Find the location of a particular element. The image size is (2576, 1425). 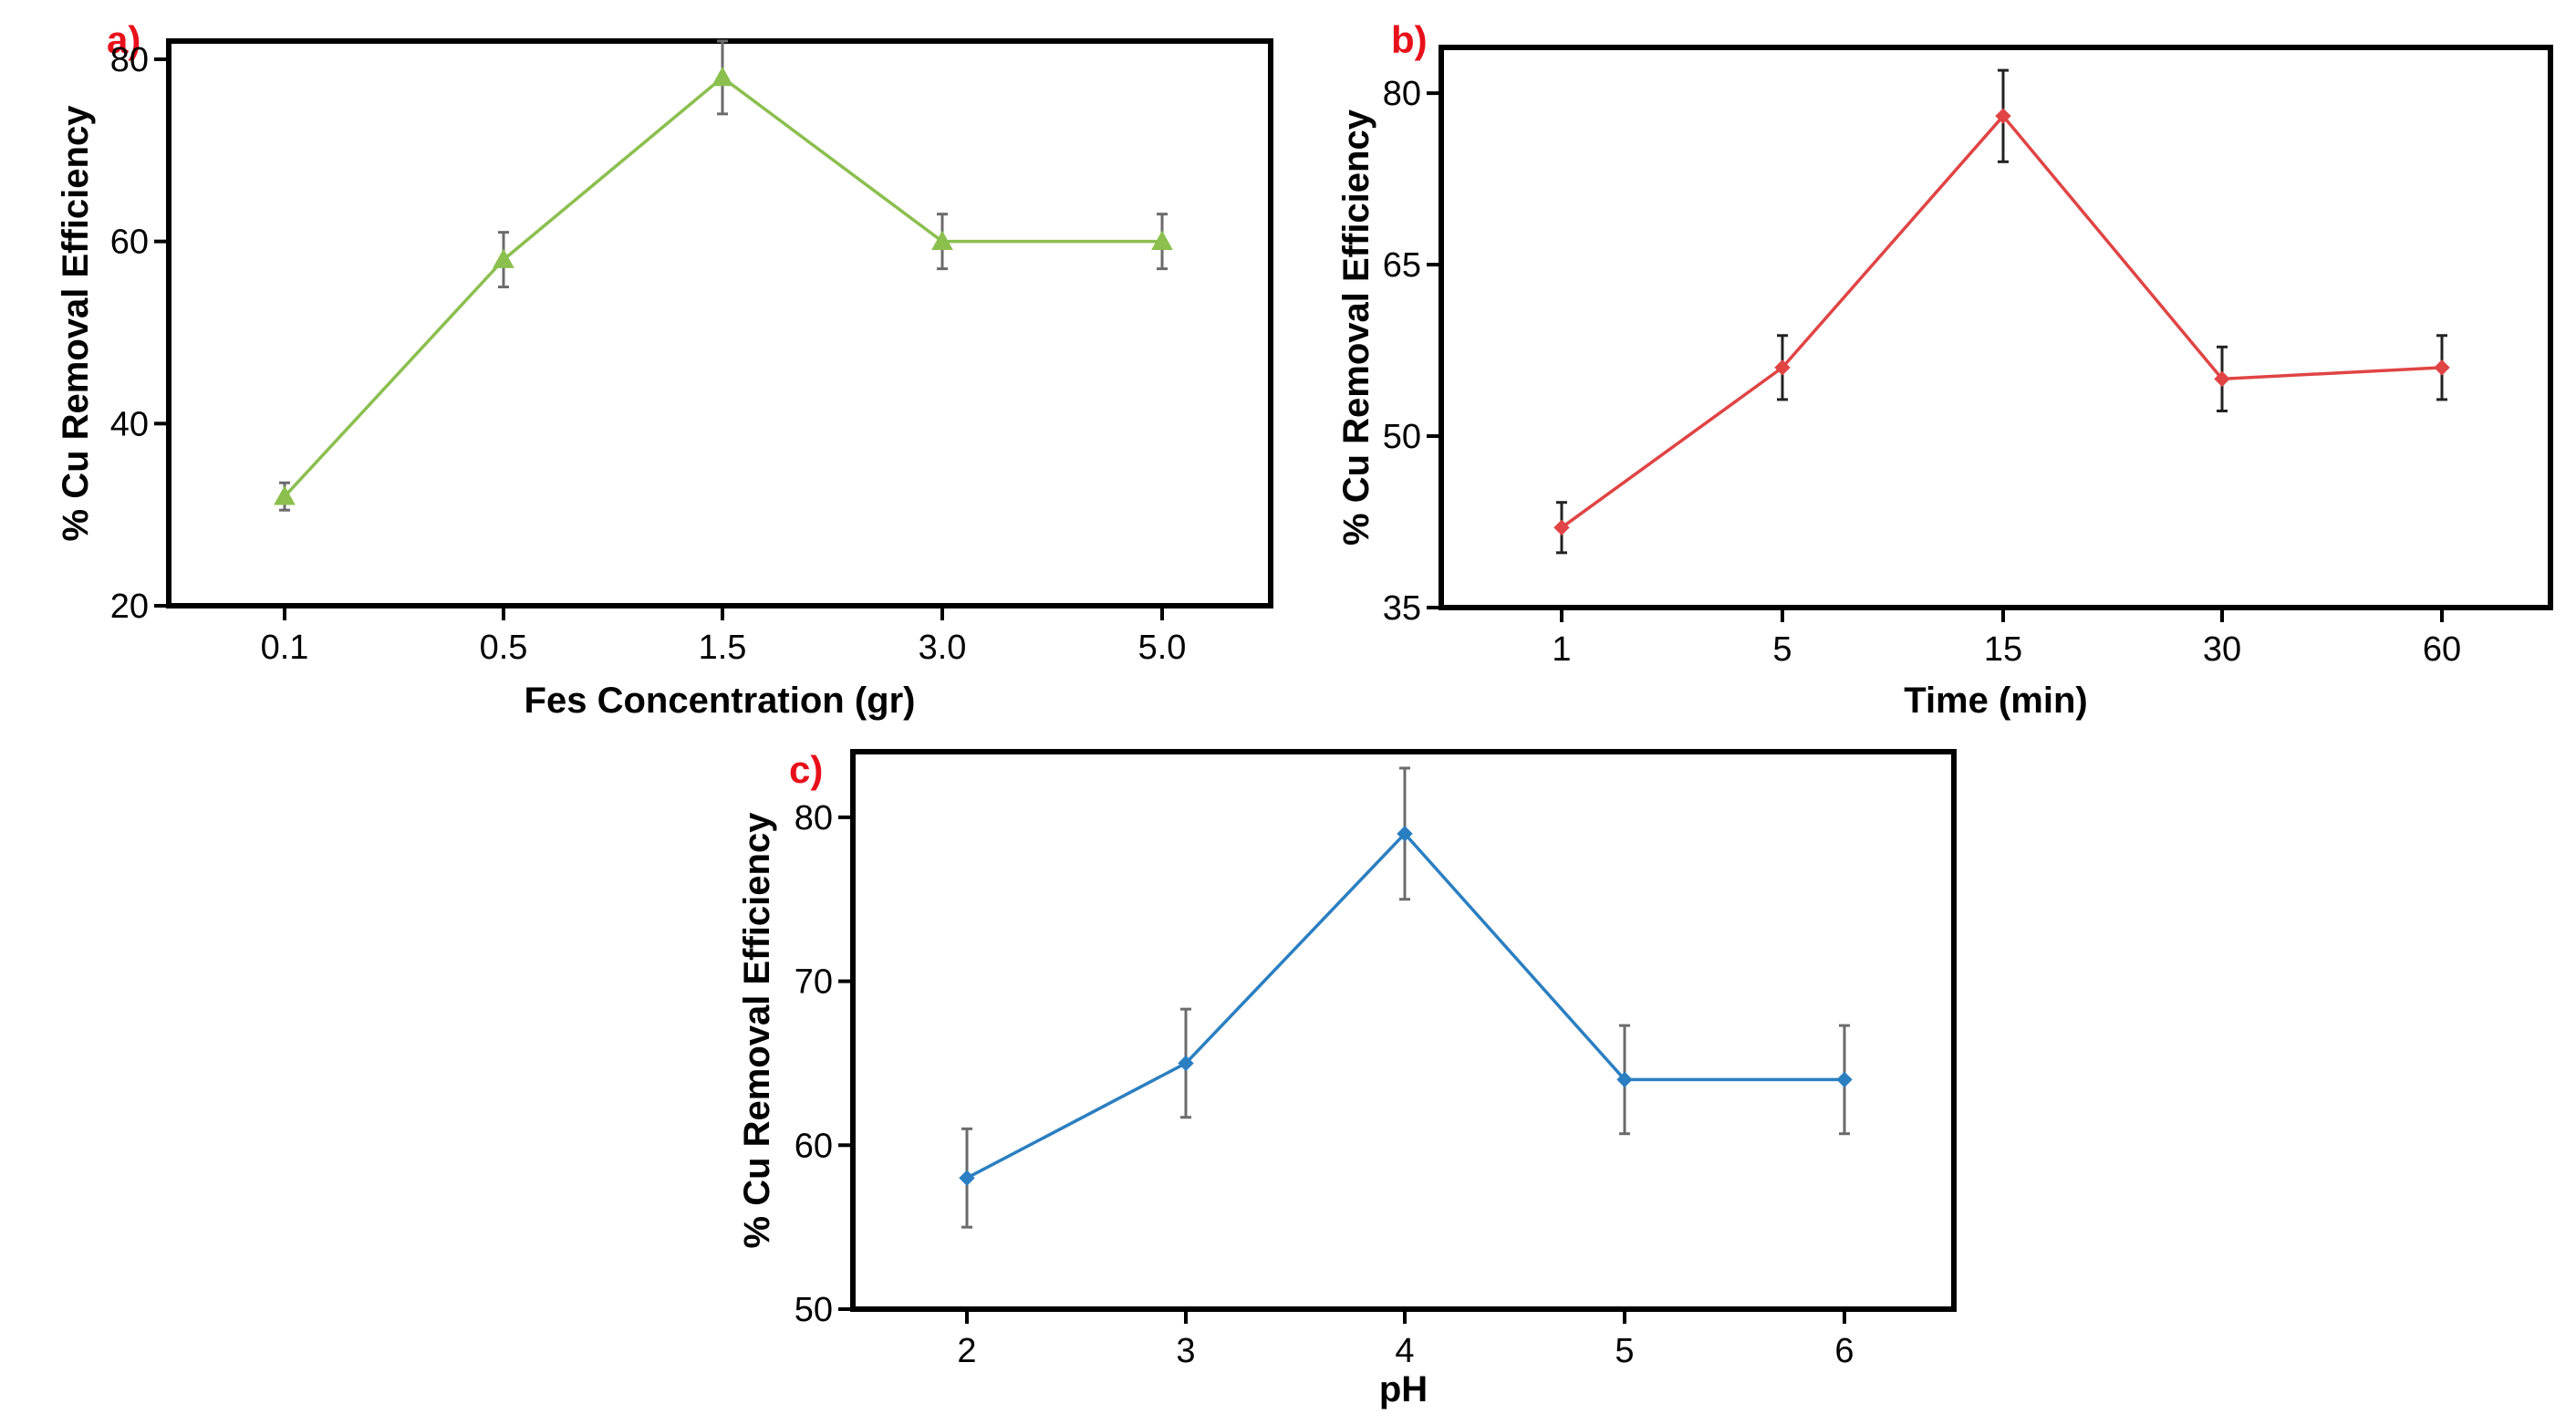

x-tick-label: 60 is located at coordinates (2442, 649).